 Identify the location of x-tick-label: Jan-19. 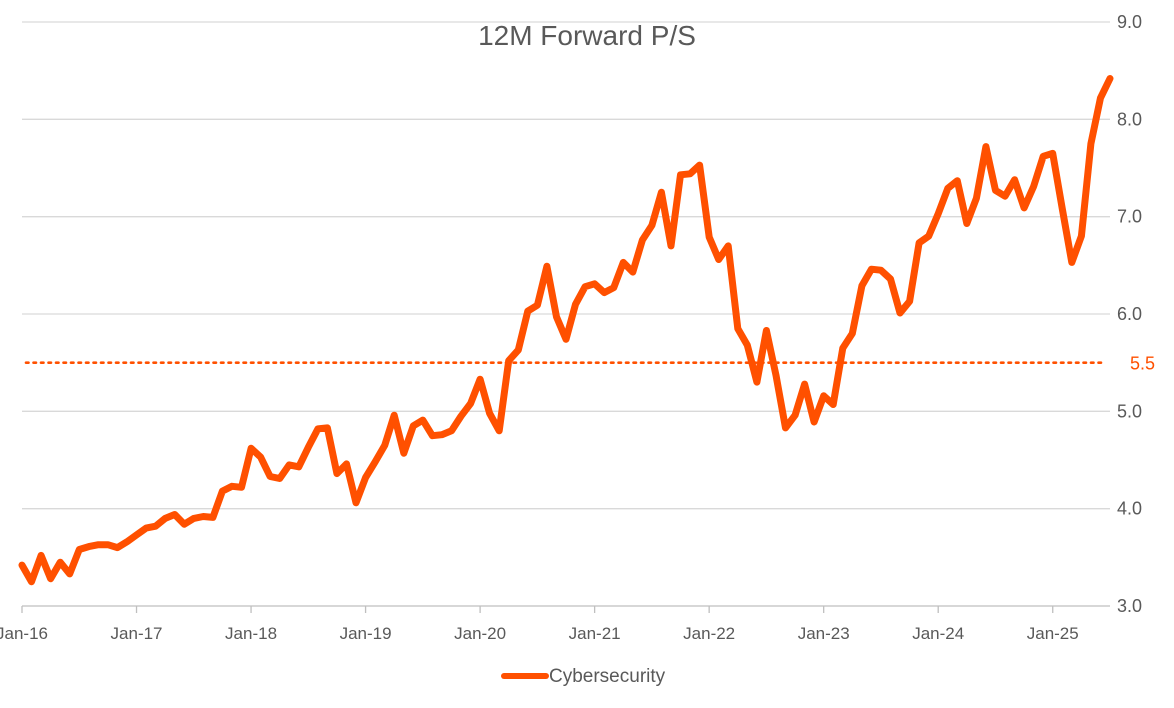
(366, 633).